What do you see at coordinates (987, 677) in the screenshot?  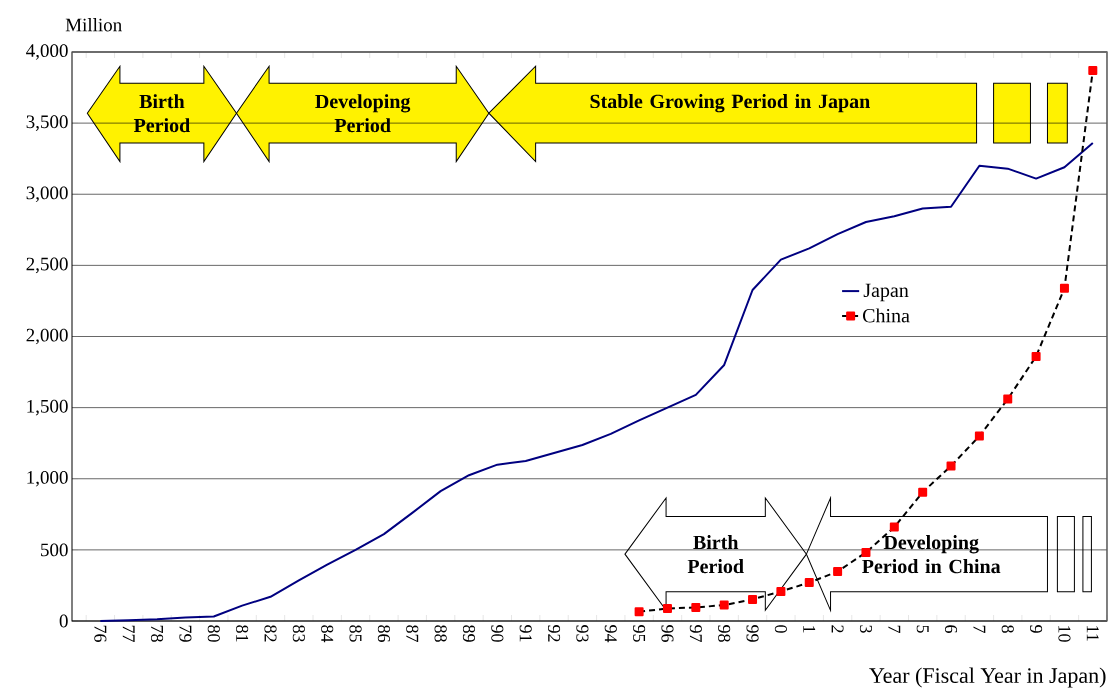 I see `x-axis-title: Year (Fiscal Year in Japan)` at bounding box center [987, 677].